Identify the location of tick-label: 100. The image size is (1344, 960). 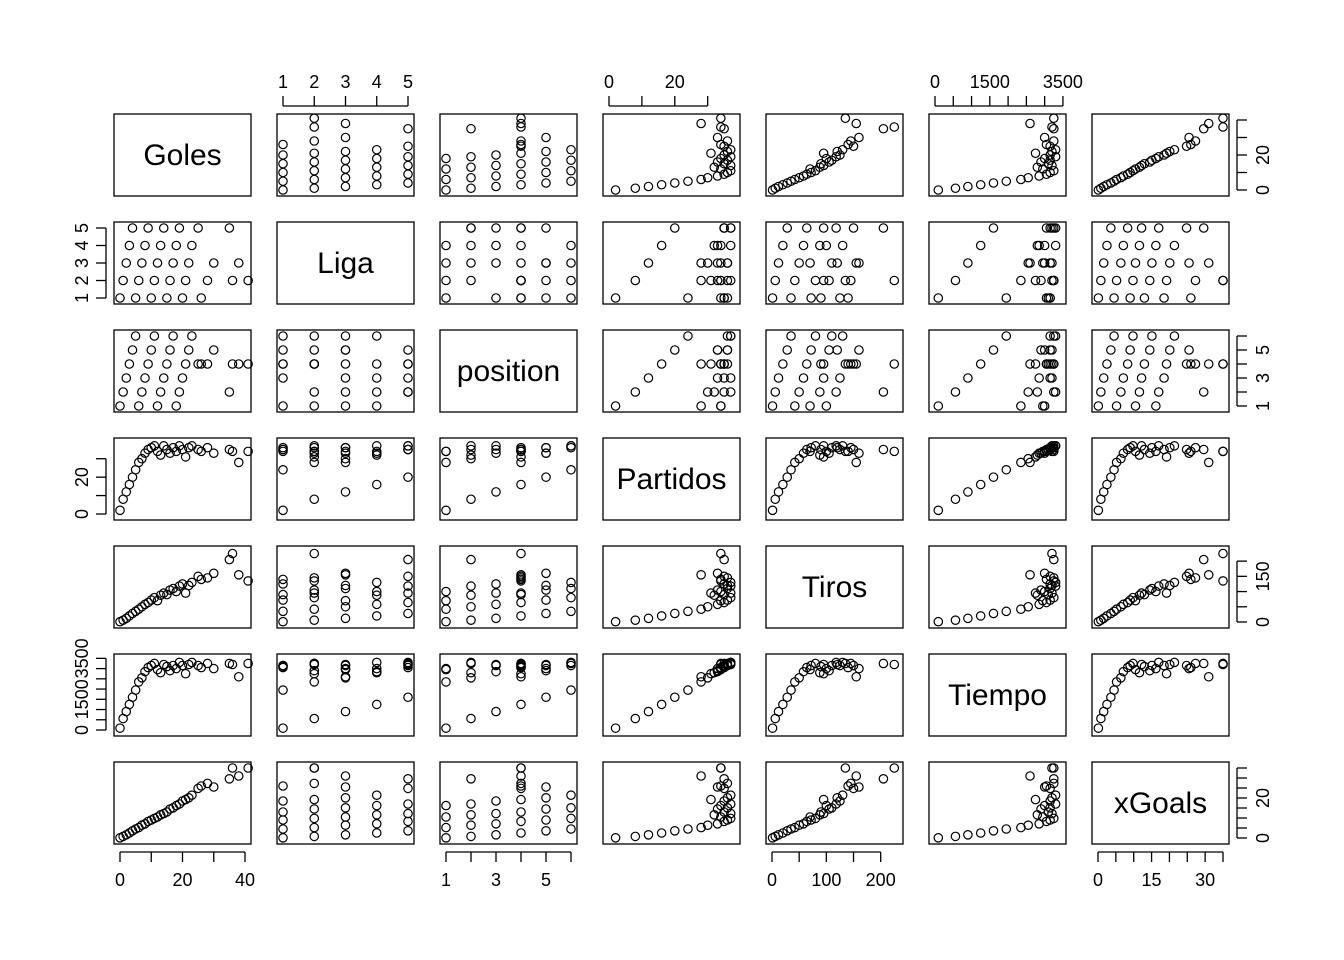
(826, 880).